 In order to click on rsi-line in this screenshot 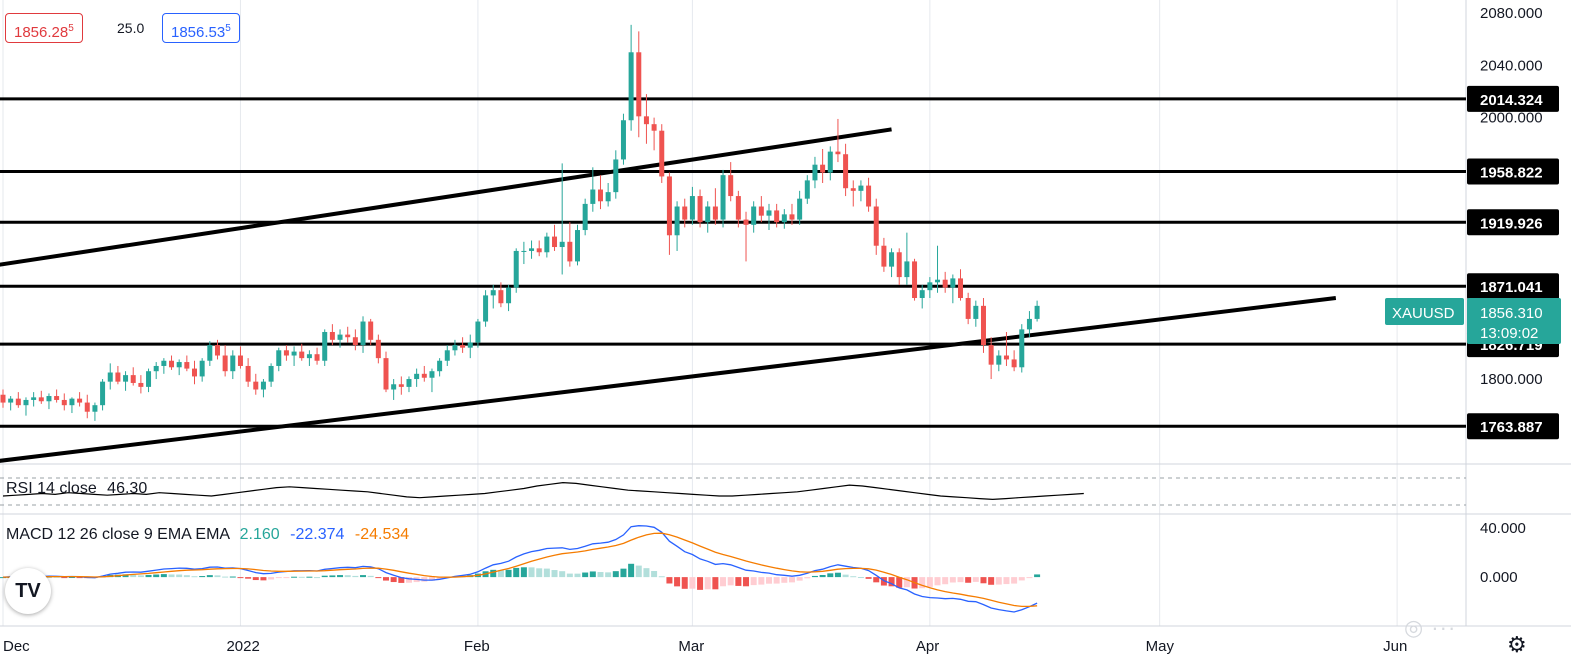, I will do `click(543, 491)`.